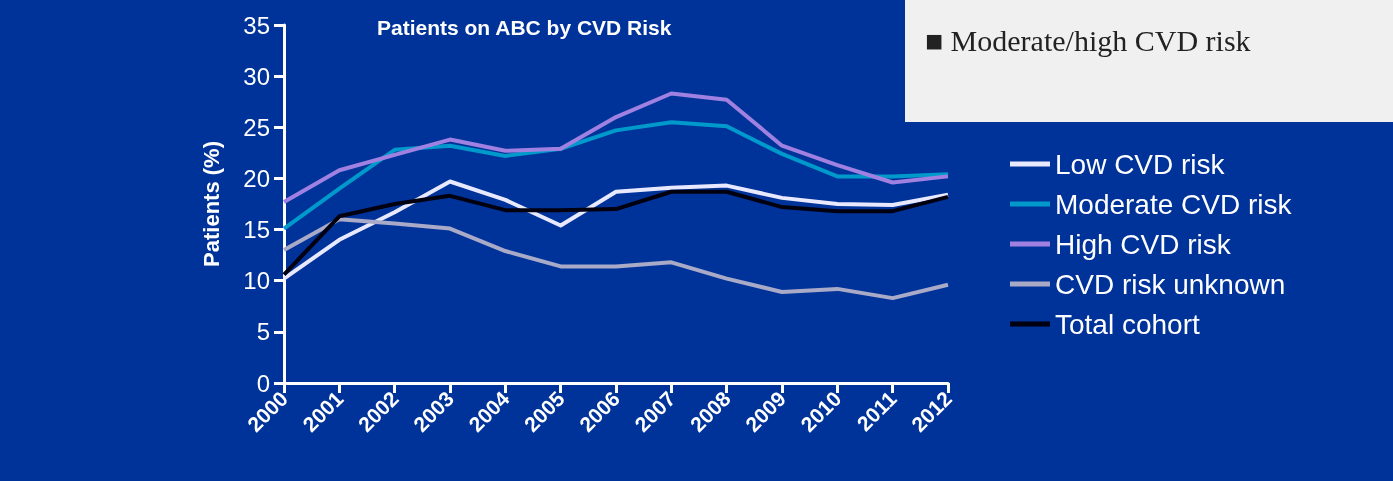  Describe the element at coordinates (256, 281) in the screenshot. I see `y-tick-label: 10` at that location.